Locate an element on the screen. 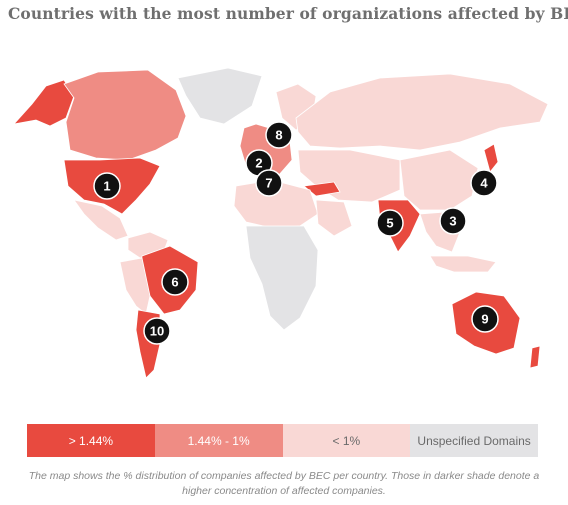 Image resolution: width=568 pixels, height=505 pixels. marker-7: 7 is located at coordinates (269, 183).